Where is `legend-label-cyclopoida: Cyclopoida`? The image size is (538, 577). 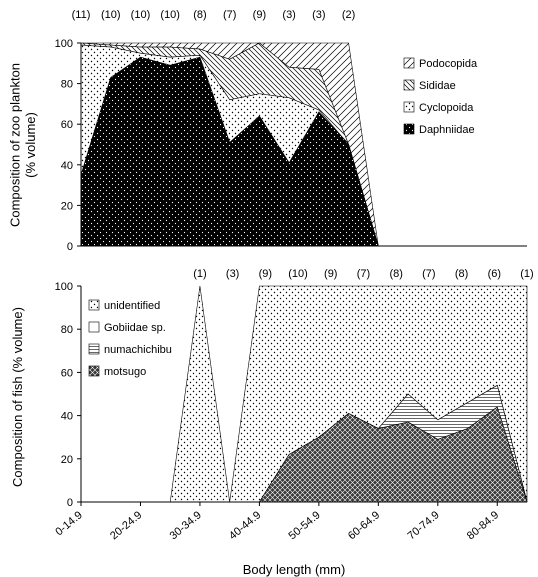
legend-label-cyclopoida: Cyclopoida is located at coordinates (446, 108).